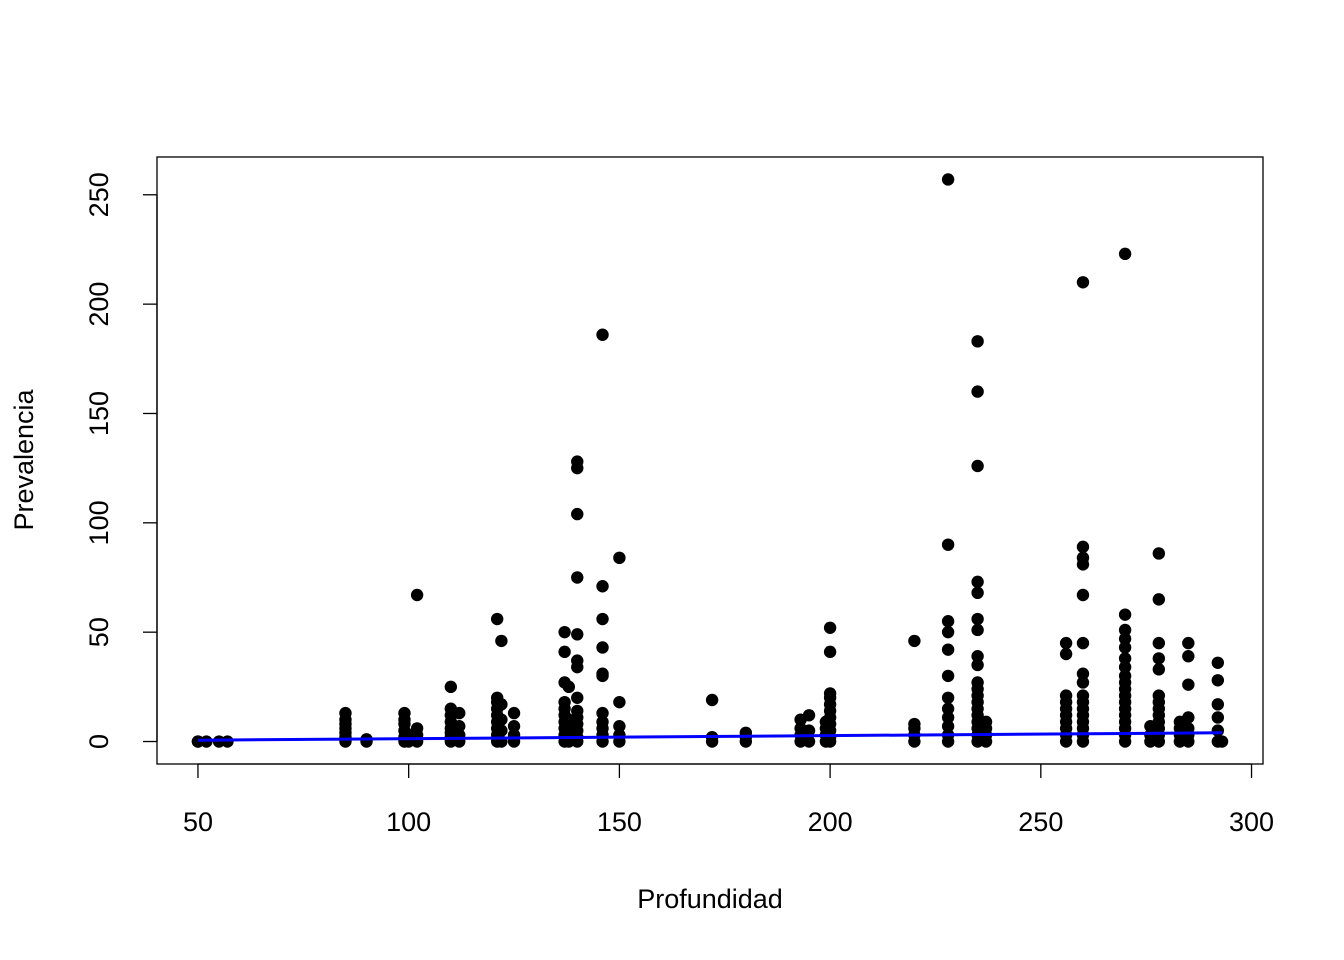  I want to click on trend-line, so click(710, 736).